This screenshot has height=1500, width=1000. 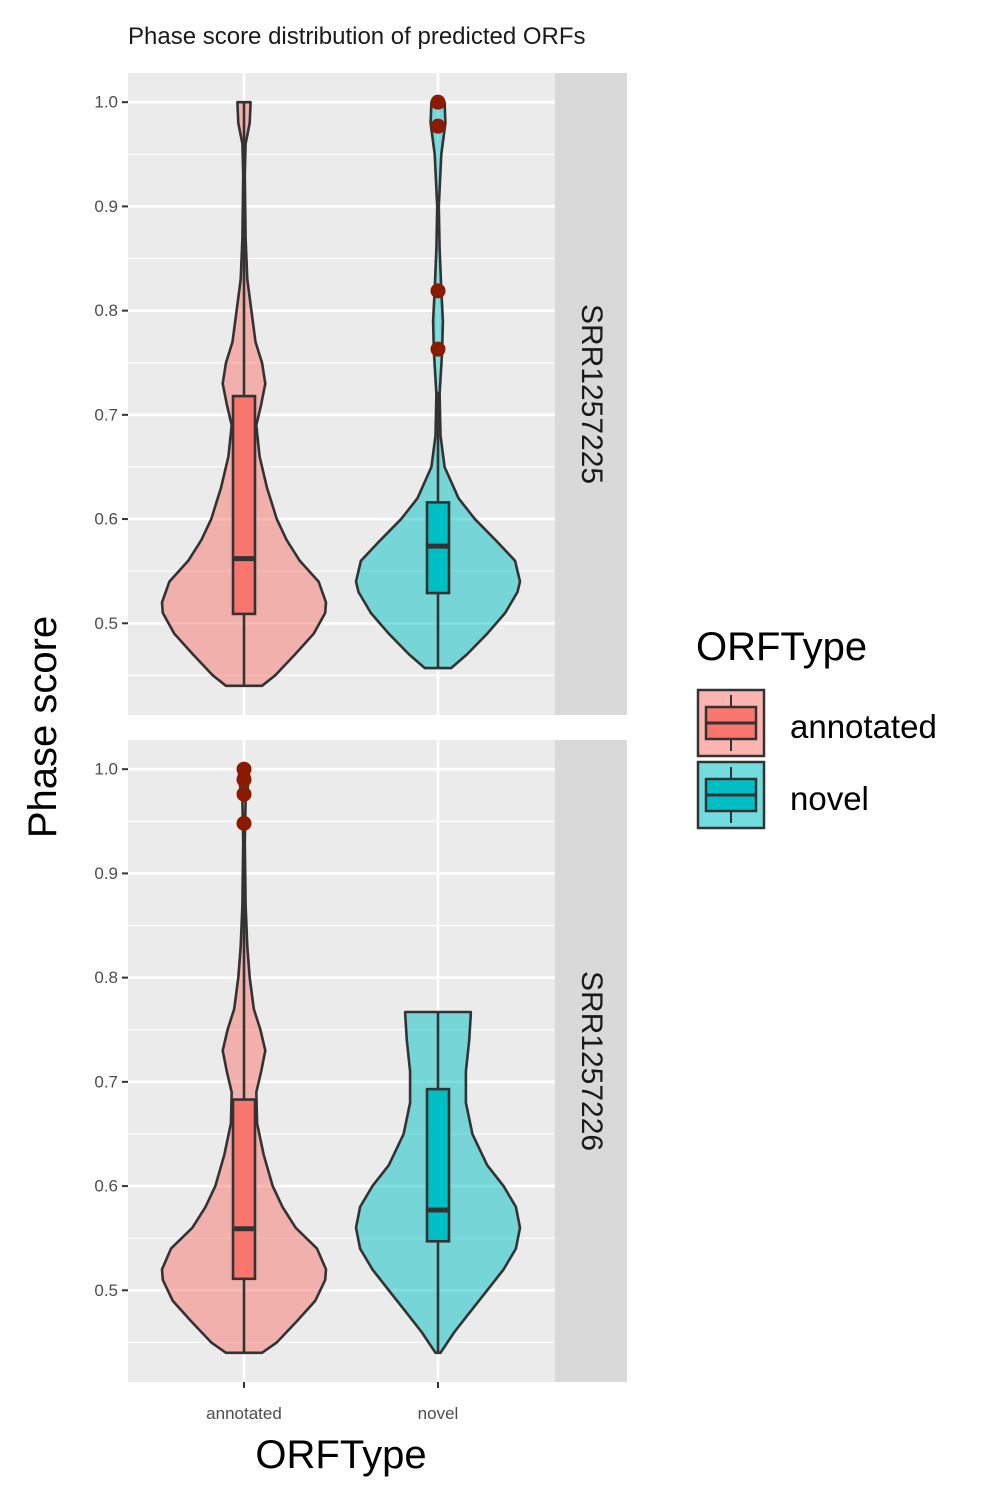 I want to click on x-tick-label: novel, so click(x=438, y=1413).